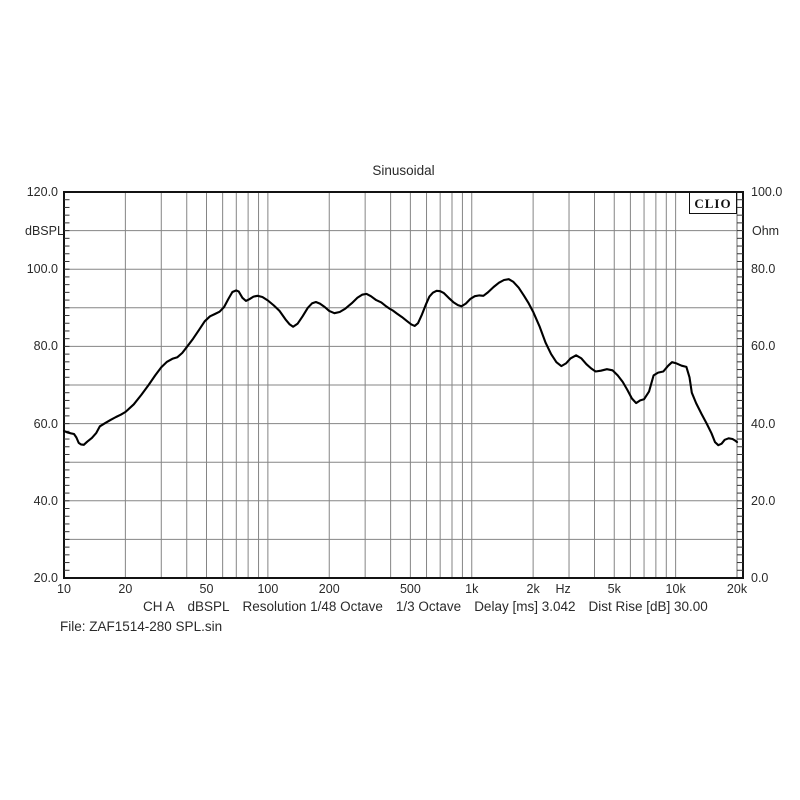  I want to click on status-channel: CH A, so click(159, 606).